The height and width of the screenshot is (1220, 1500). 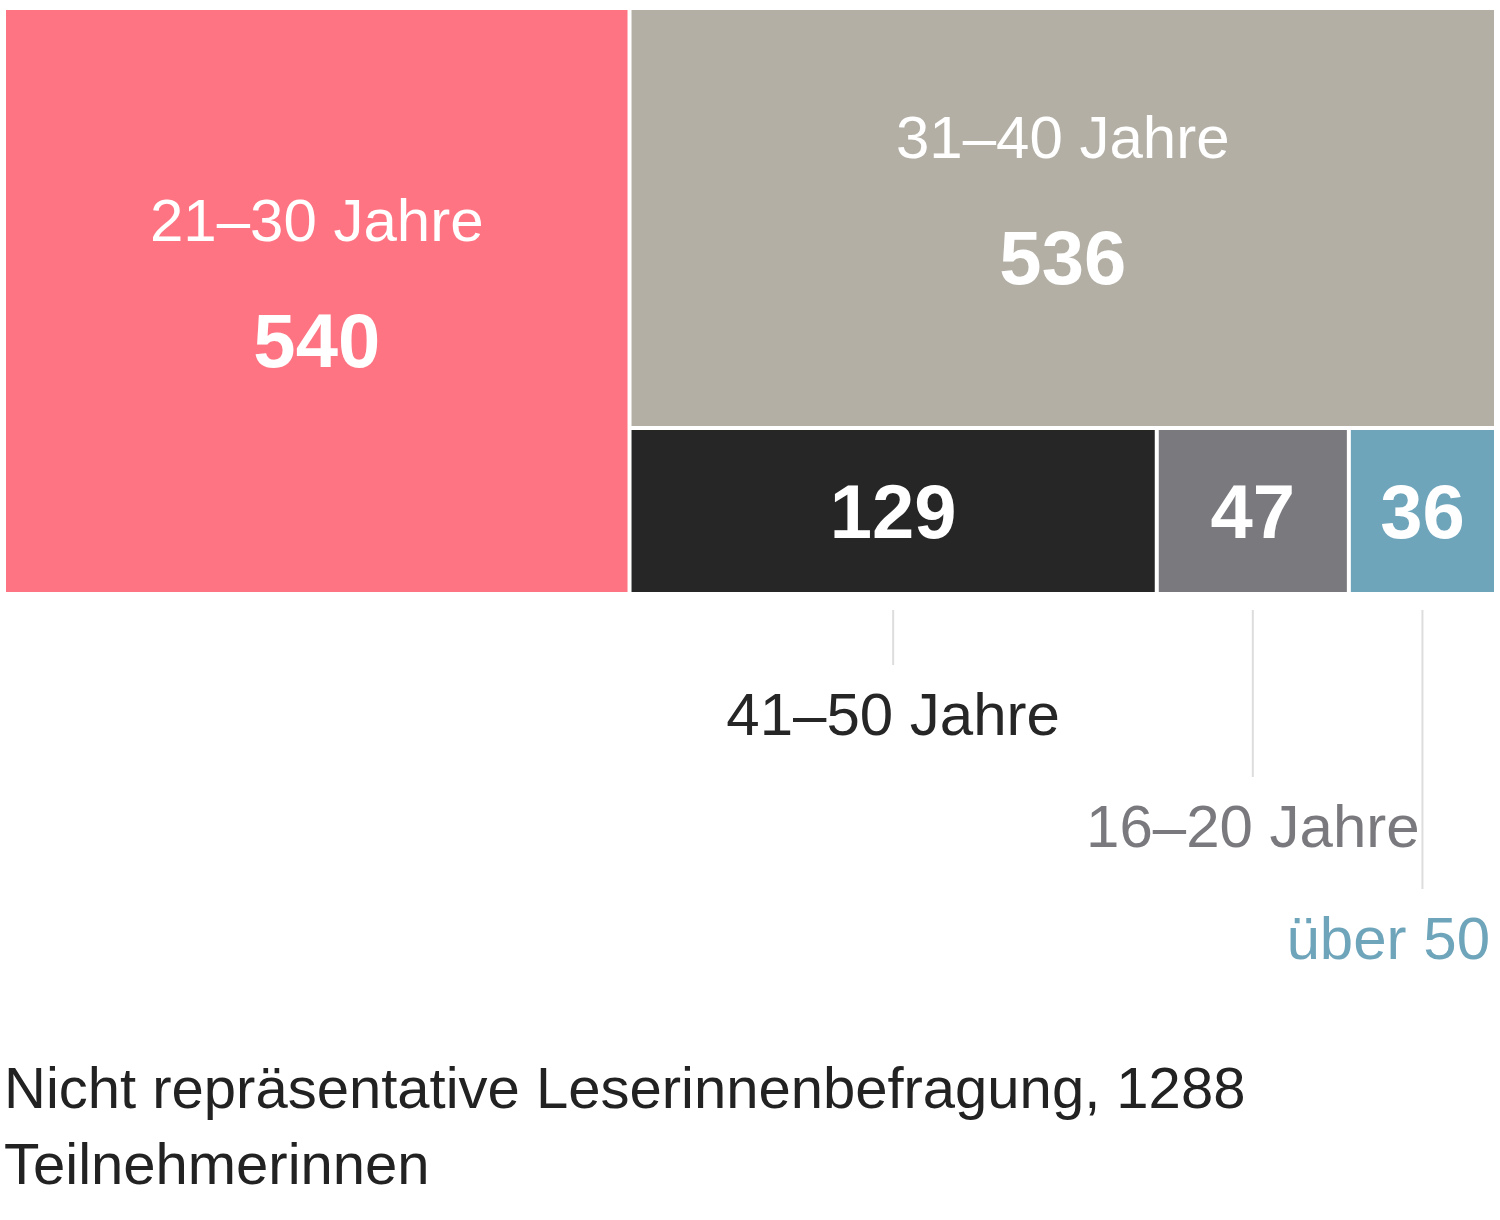 What do you see at coordinates (317, 340) in the screenshot?
I see `data-label: 540` at bounding box center [317, 340].